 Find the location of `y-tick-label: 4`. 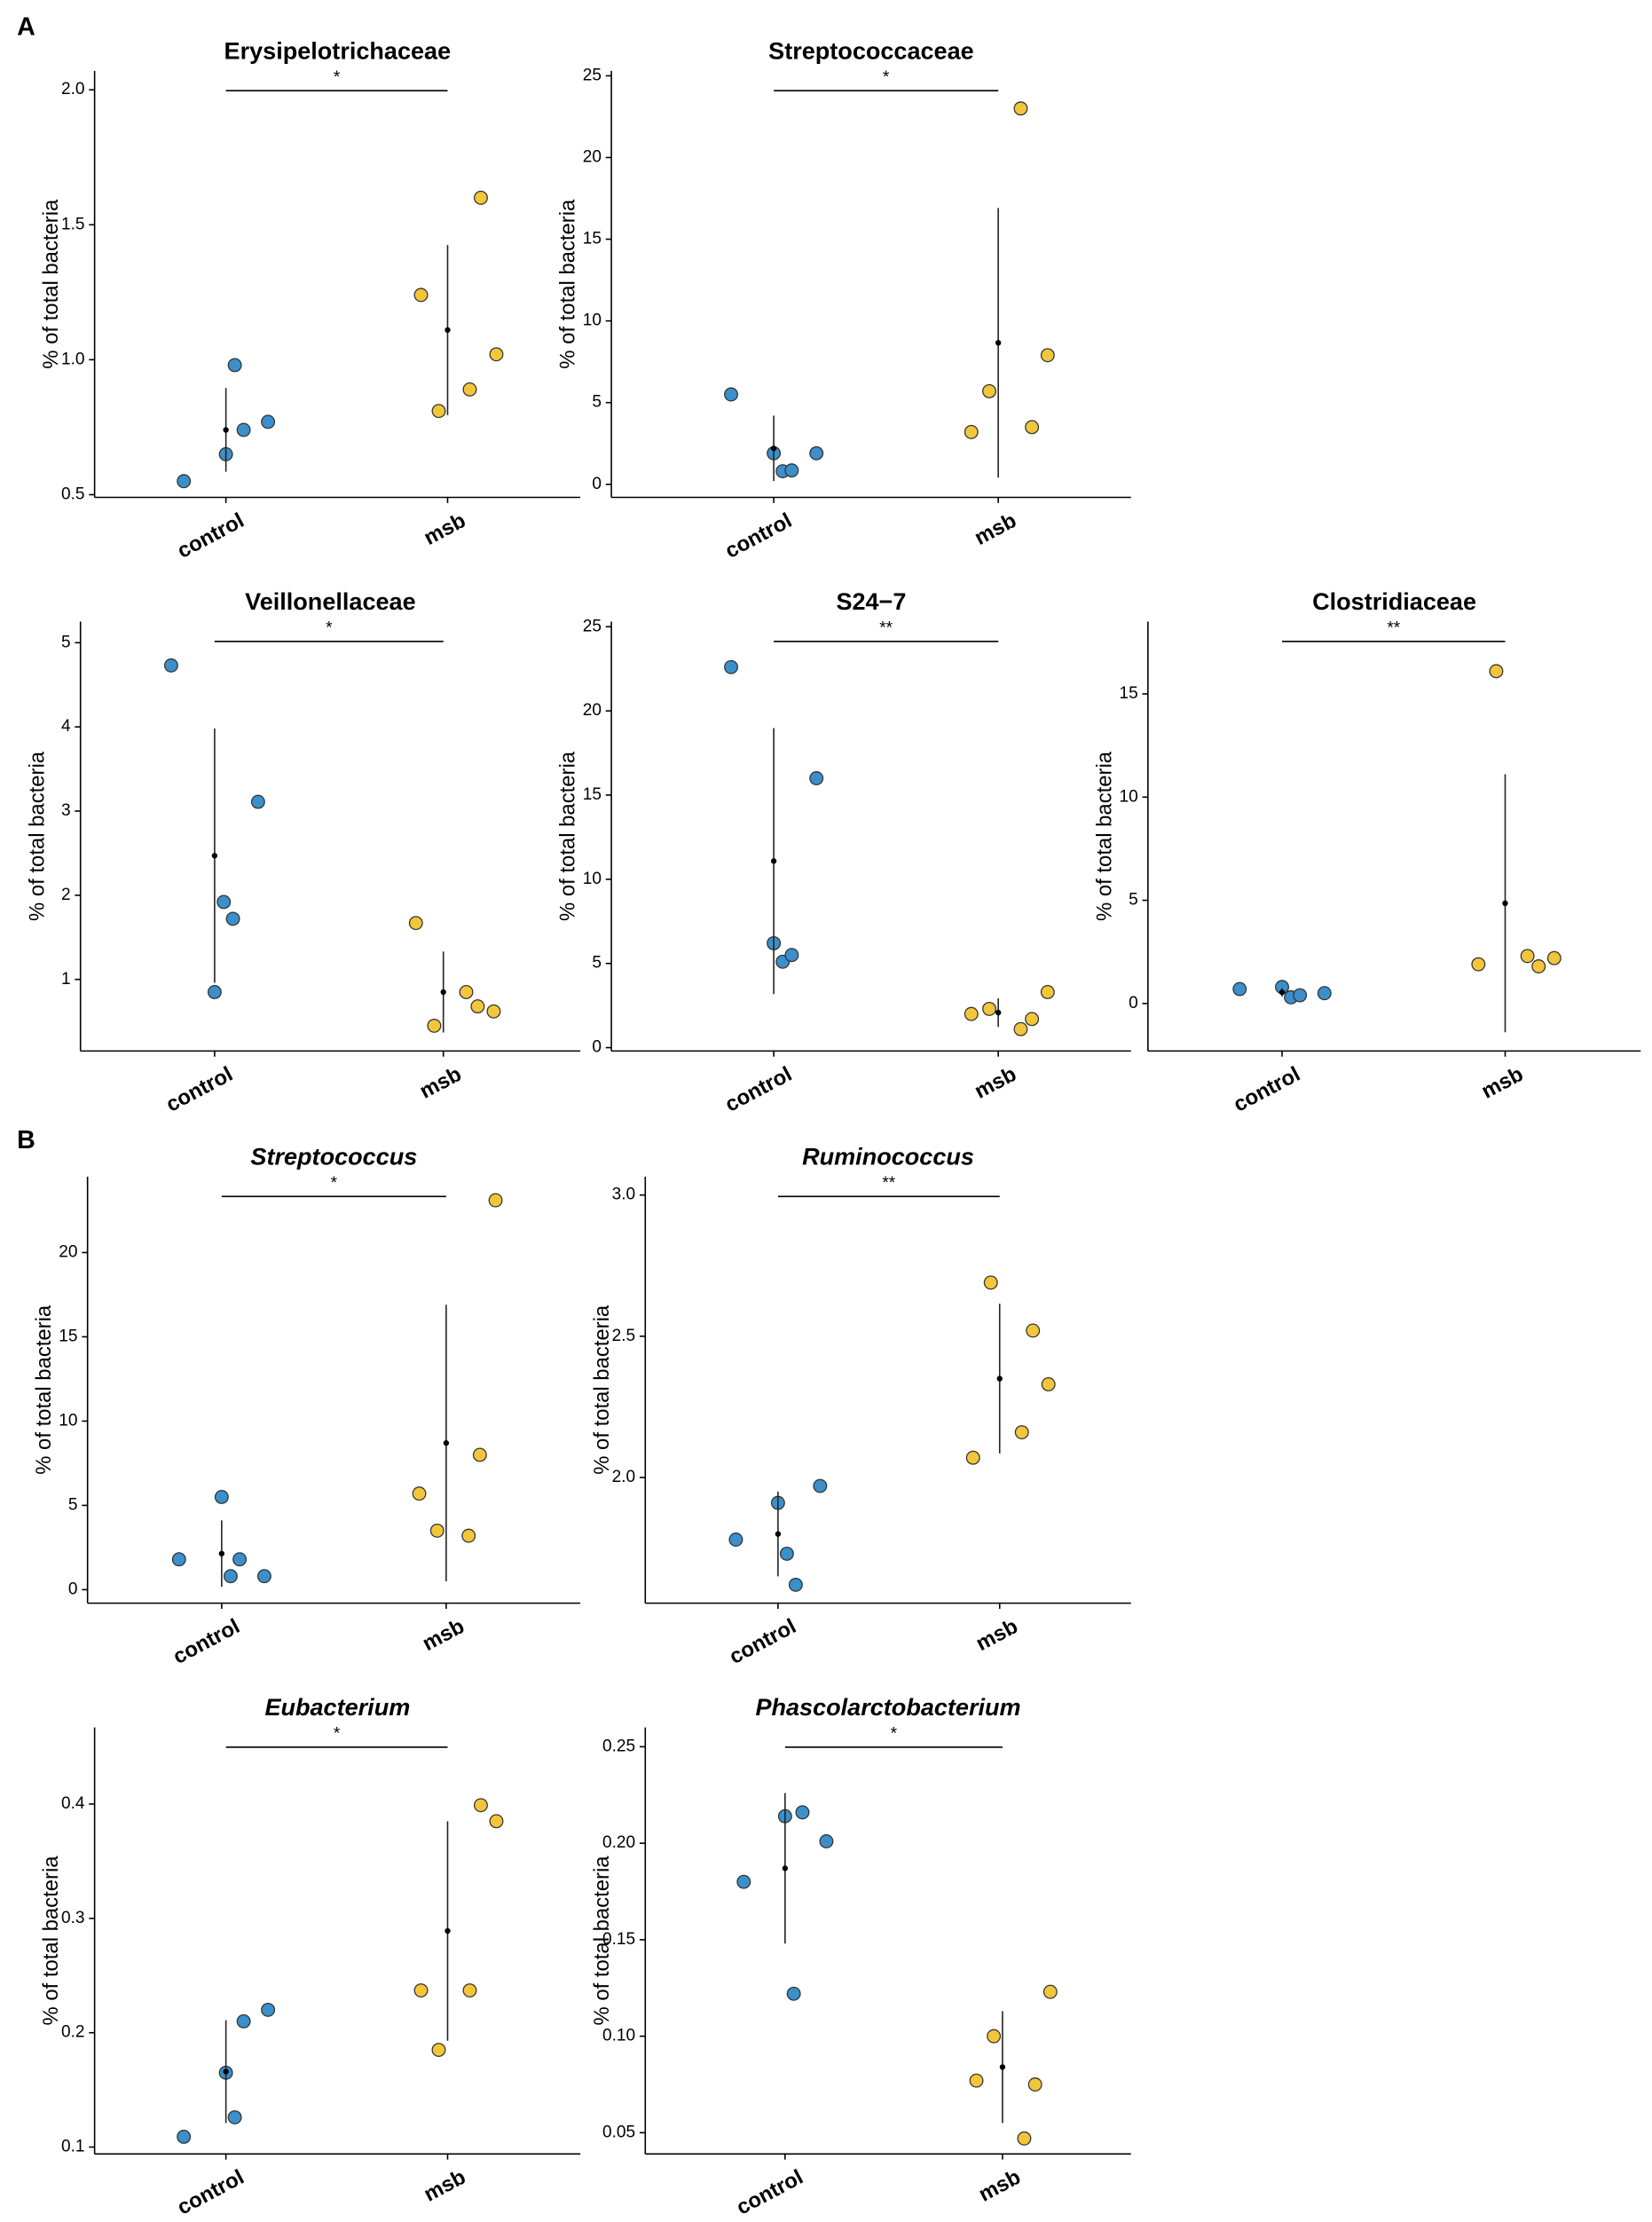

y-tick-label: 4 is located at coordinates (66, 726).